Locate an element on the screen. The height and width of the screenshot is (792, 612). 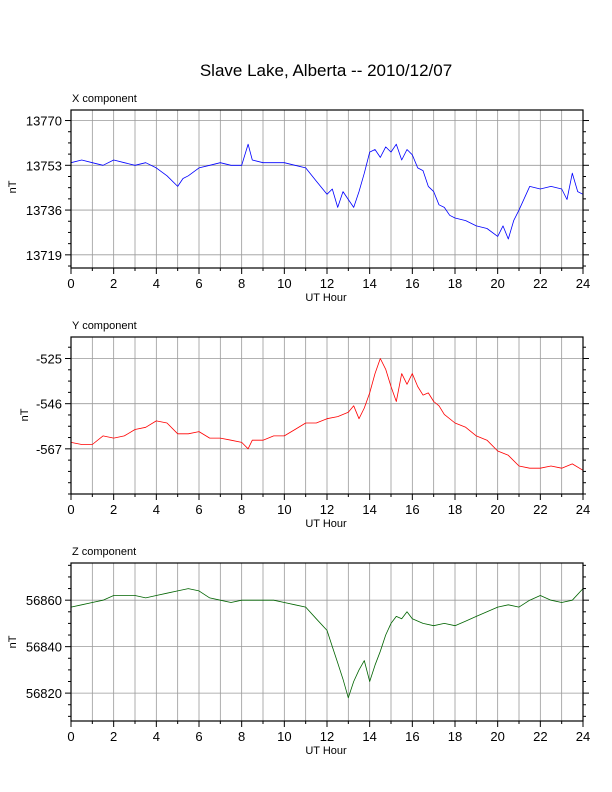
z-component-series-line is located at coordinates (327, 643).